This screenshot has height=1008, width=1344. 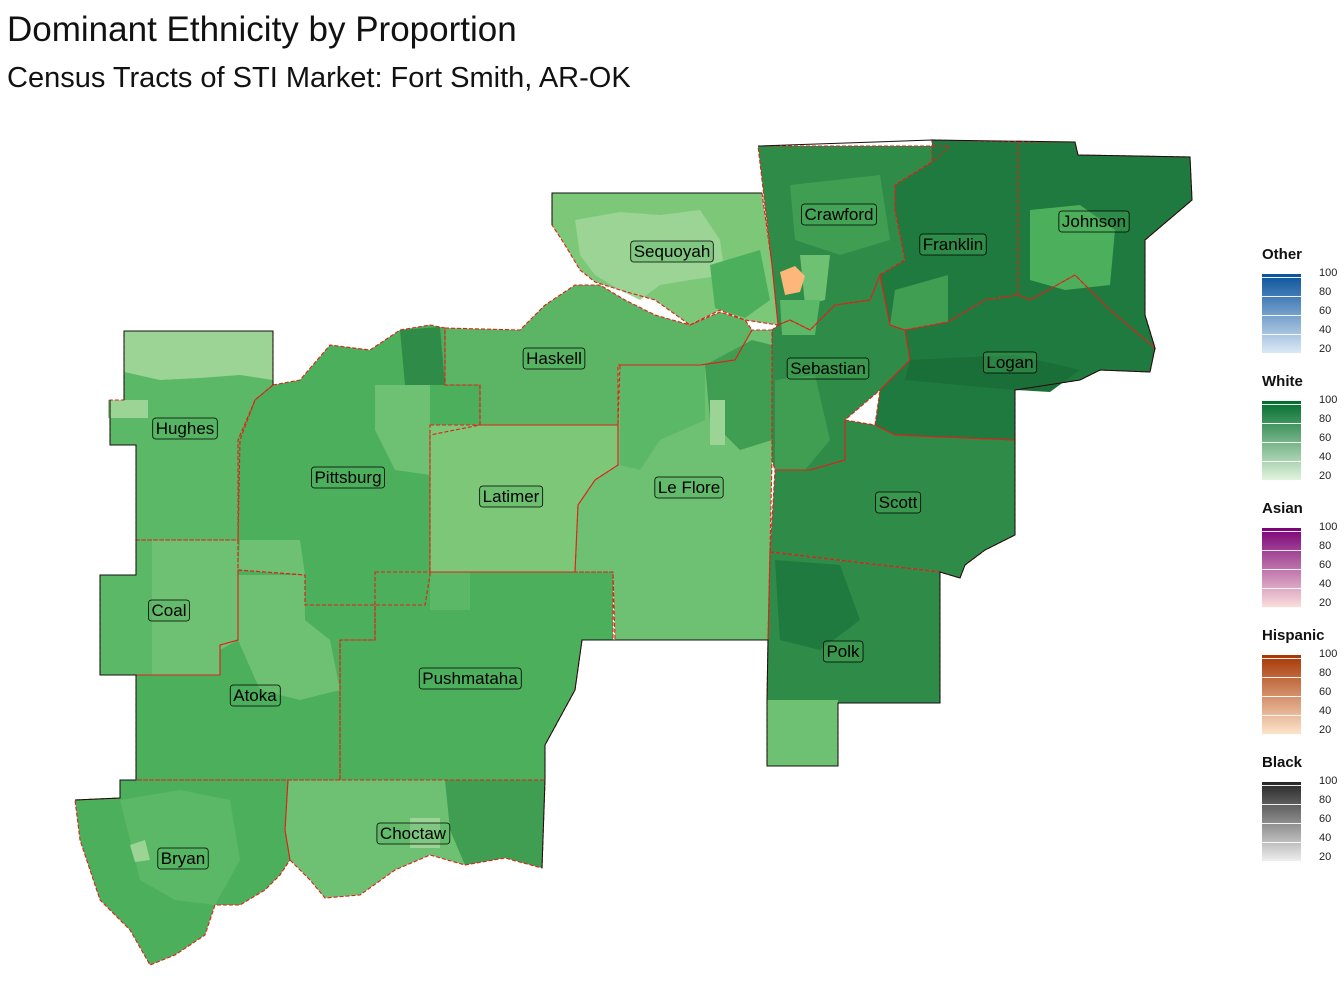 I want to click on county-scott, so click(x=892, y=499).